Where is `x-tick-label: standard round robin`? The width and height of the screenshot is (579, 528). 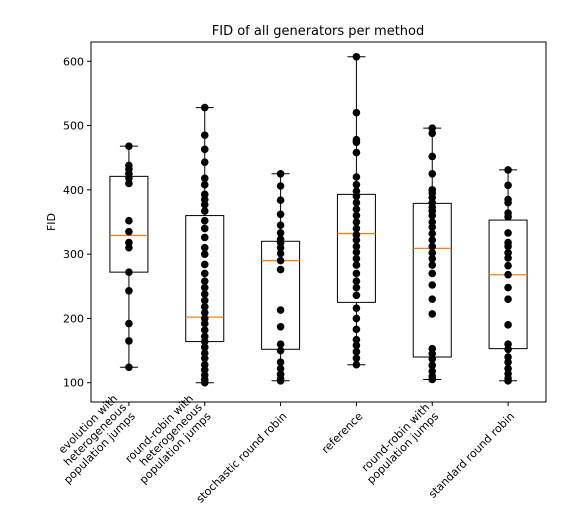 x-tick-label: standard round robin is located at coordinates (471, 455).